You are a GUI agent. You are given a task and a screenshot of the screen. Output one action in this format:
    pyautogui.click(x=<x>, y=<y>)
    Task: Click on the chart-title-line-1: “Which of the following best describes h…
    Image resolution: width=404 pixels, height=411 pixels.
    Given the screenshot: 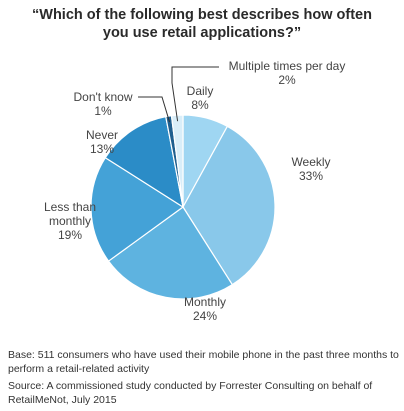 What is the action you would take?
    pyautogui.click(x=202, y=15)
    